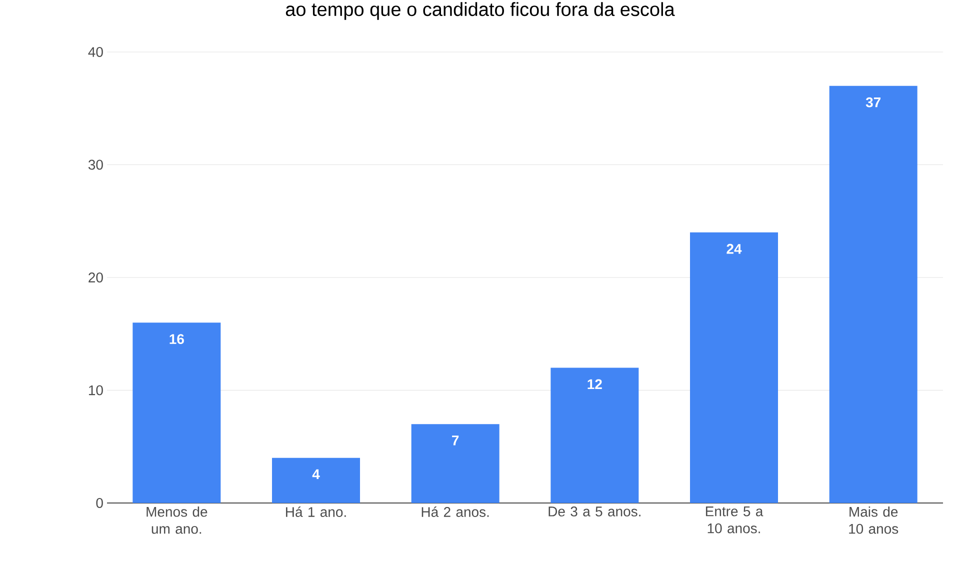  What do you see at coordinates (480, 11) in the screenshot?
I see `chart-title: ao tempo que o candidato ficou fora da escola` at bounding box center [480, 11].